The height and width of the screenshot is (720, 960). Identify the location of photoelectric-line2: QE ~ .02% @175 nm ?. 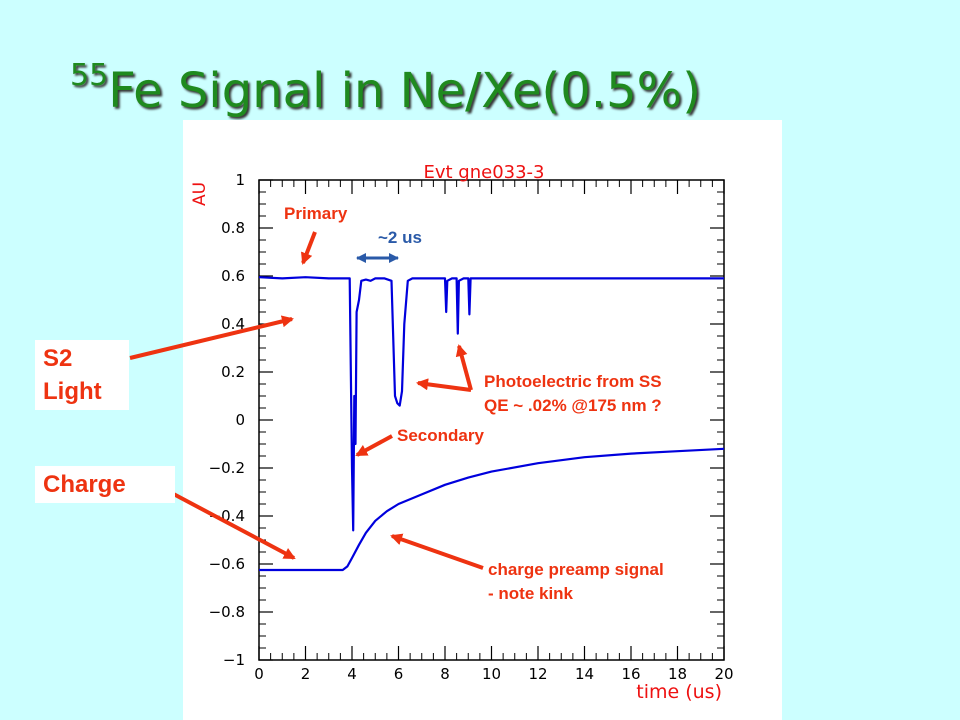
(573, 405).